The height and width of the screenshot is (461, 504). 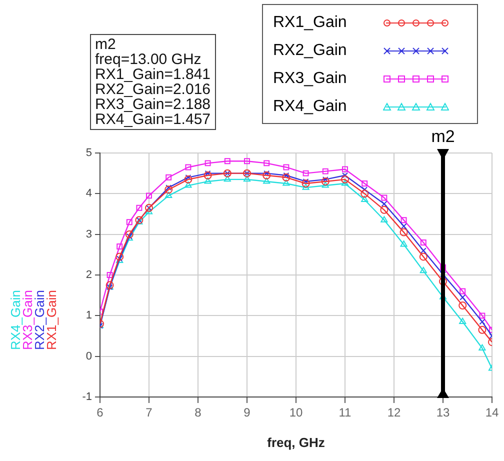 What do you see at coordinates (153, 119) in the screenshot?
I see `text: RX4_Gain=1.457` at bounding box center [153, 119].